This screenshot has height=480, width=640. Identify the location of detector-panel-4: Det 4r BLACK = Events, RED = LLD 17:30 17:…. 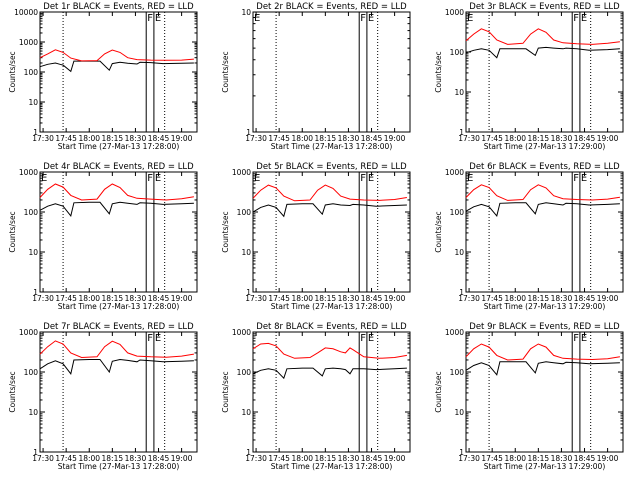
(103, 236).